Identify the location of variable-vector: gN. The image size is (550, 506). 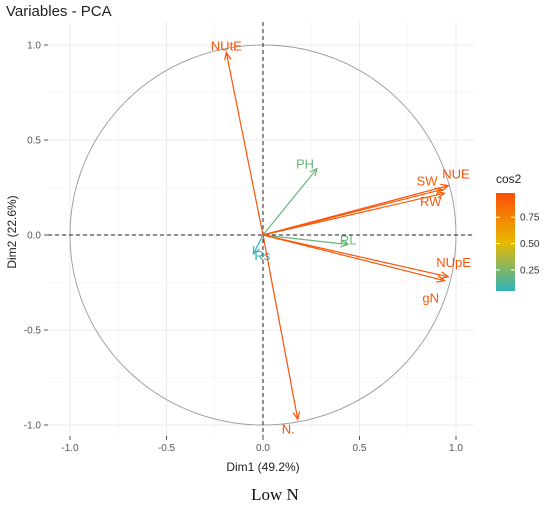
(354, 270).